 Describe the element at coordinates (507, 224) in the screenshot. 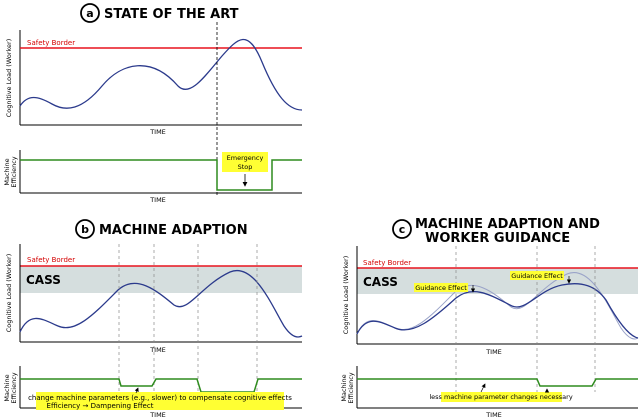

I see `panel-c-title-line1: MACHINE ADAPTION AND` at that location.